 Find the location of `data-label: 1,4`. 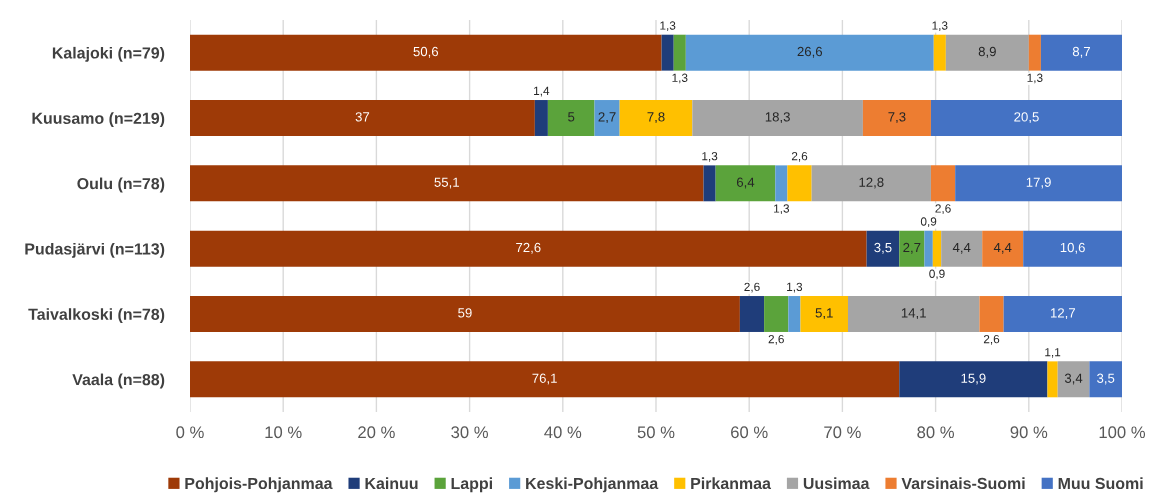

data-label: 1,4 is located at coordinates (542, 91).